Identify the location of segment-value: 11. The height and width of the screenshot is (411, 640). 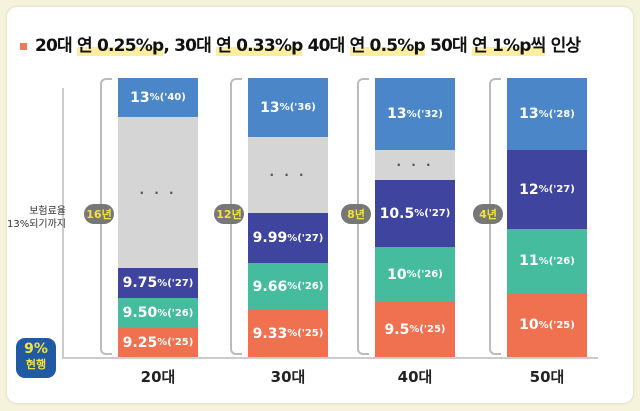
(529, 261).